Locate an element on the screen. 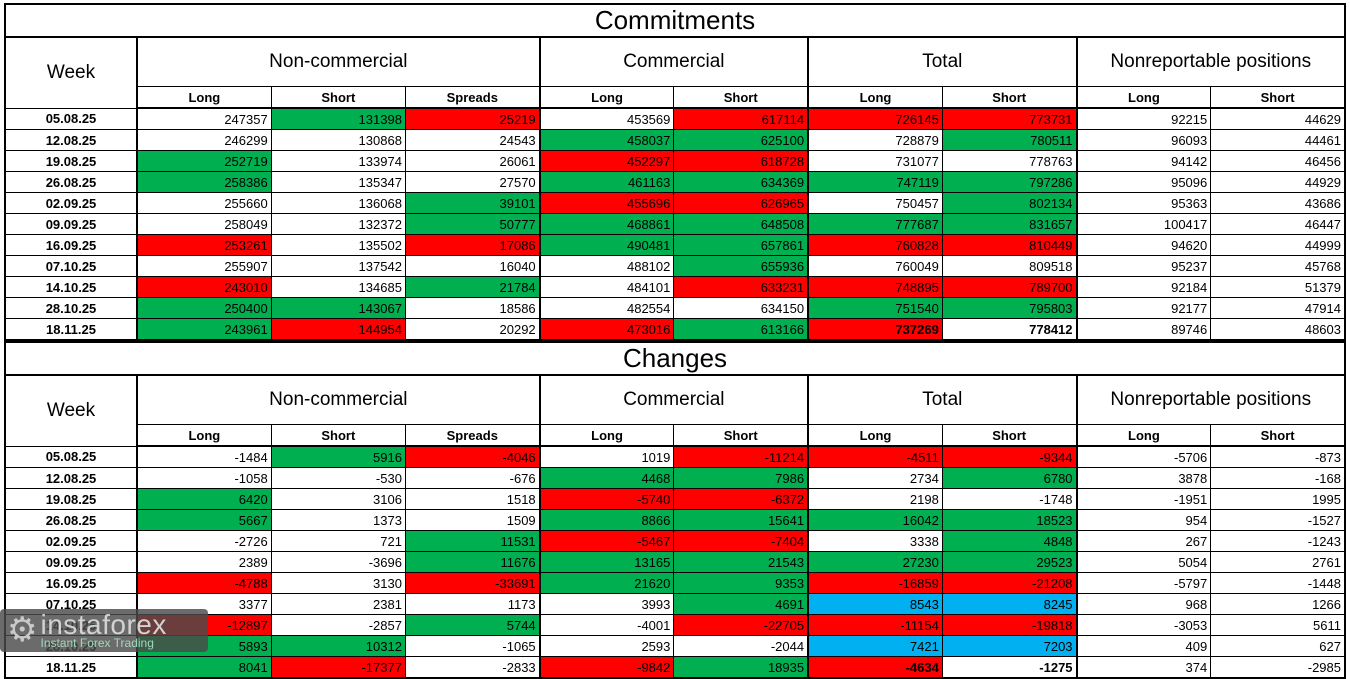 This screenshot has height=679, width=1350. data-cell: -1951 is located at coordinates (1144, 499).